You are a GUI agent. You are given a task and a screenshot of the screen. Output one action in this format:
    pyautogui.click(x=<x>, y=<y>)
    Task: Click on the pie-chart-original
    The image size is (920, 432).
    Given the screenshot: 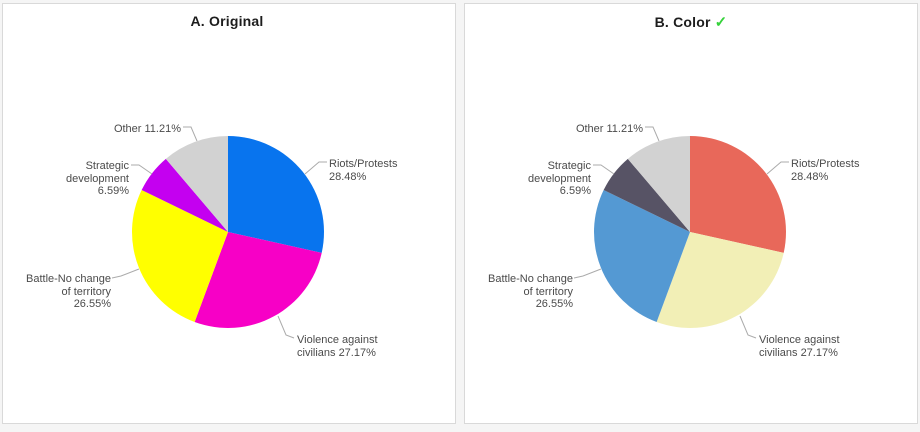 What is the action you would take?
    pyautogui.click(x=219, y=232)
    